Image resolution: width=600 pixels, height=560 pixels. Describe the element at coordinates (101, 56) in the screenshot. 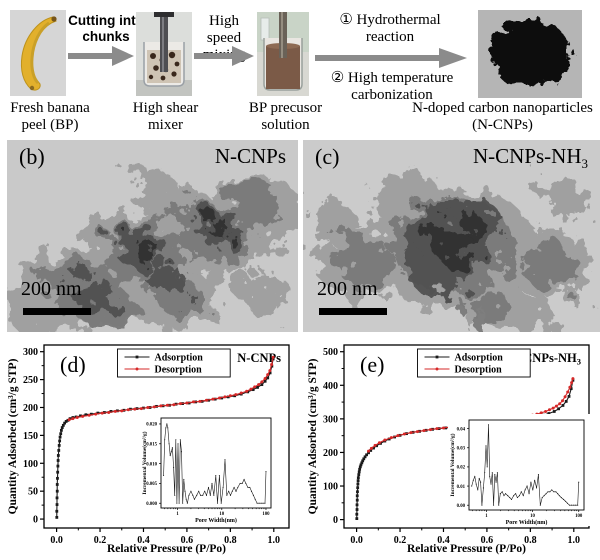

I see `arrow1-icon` at that location.